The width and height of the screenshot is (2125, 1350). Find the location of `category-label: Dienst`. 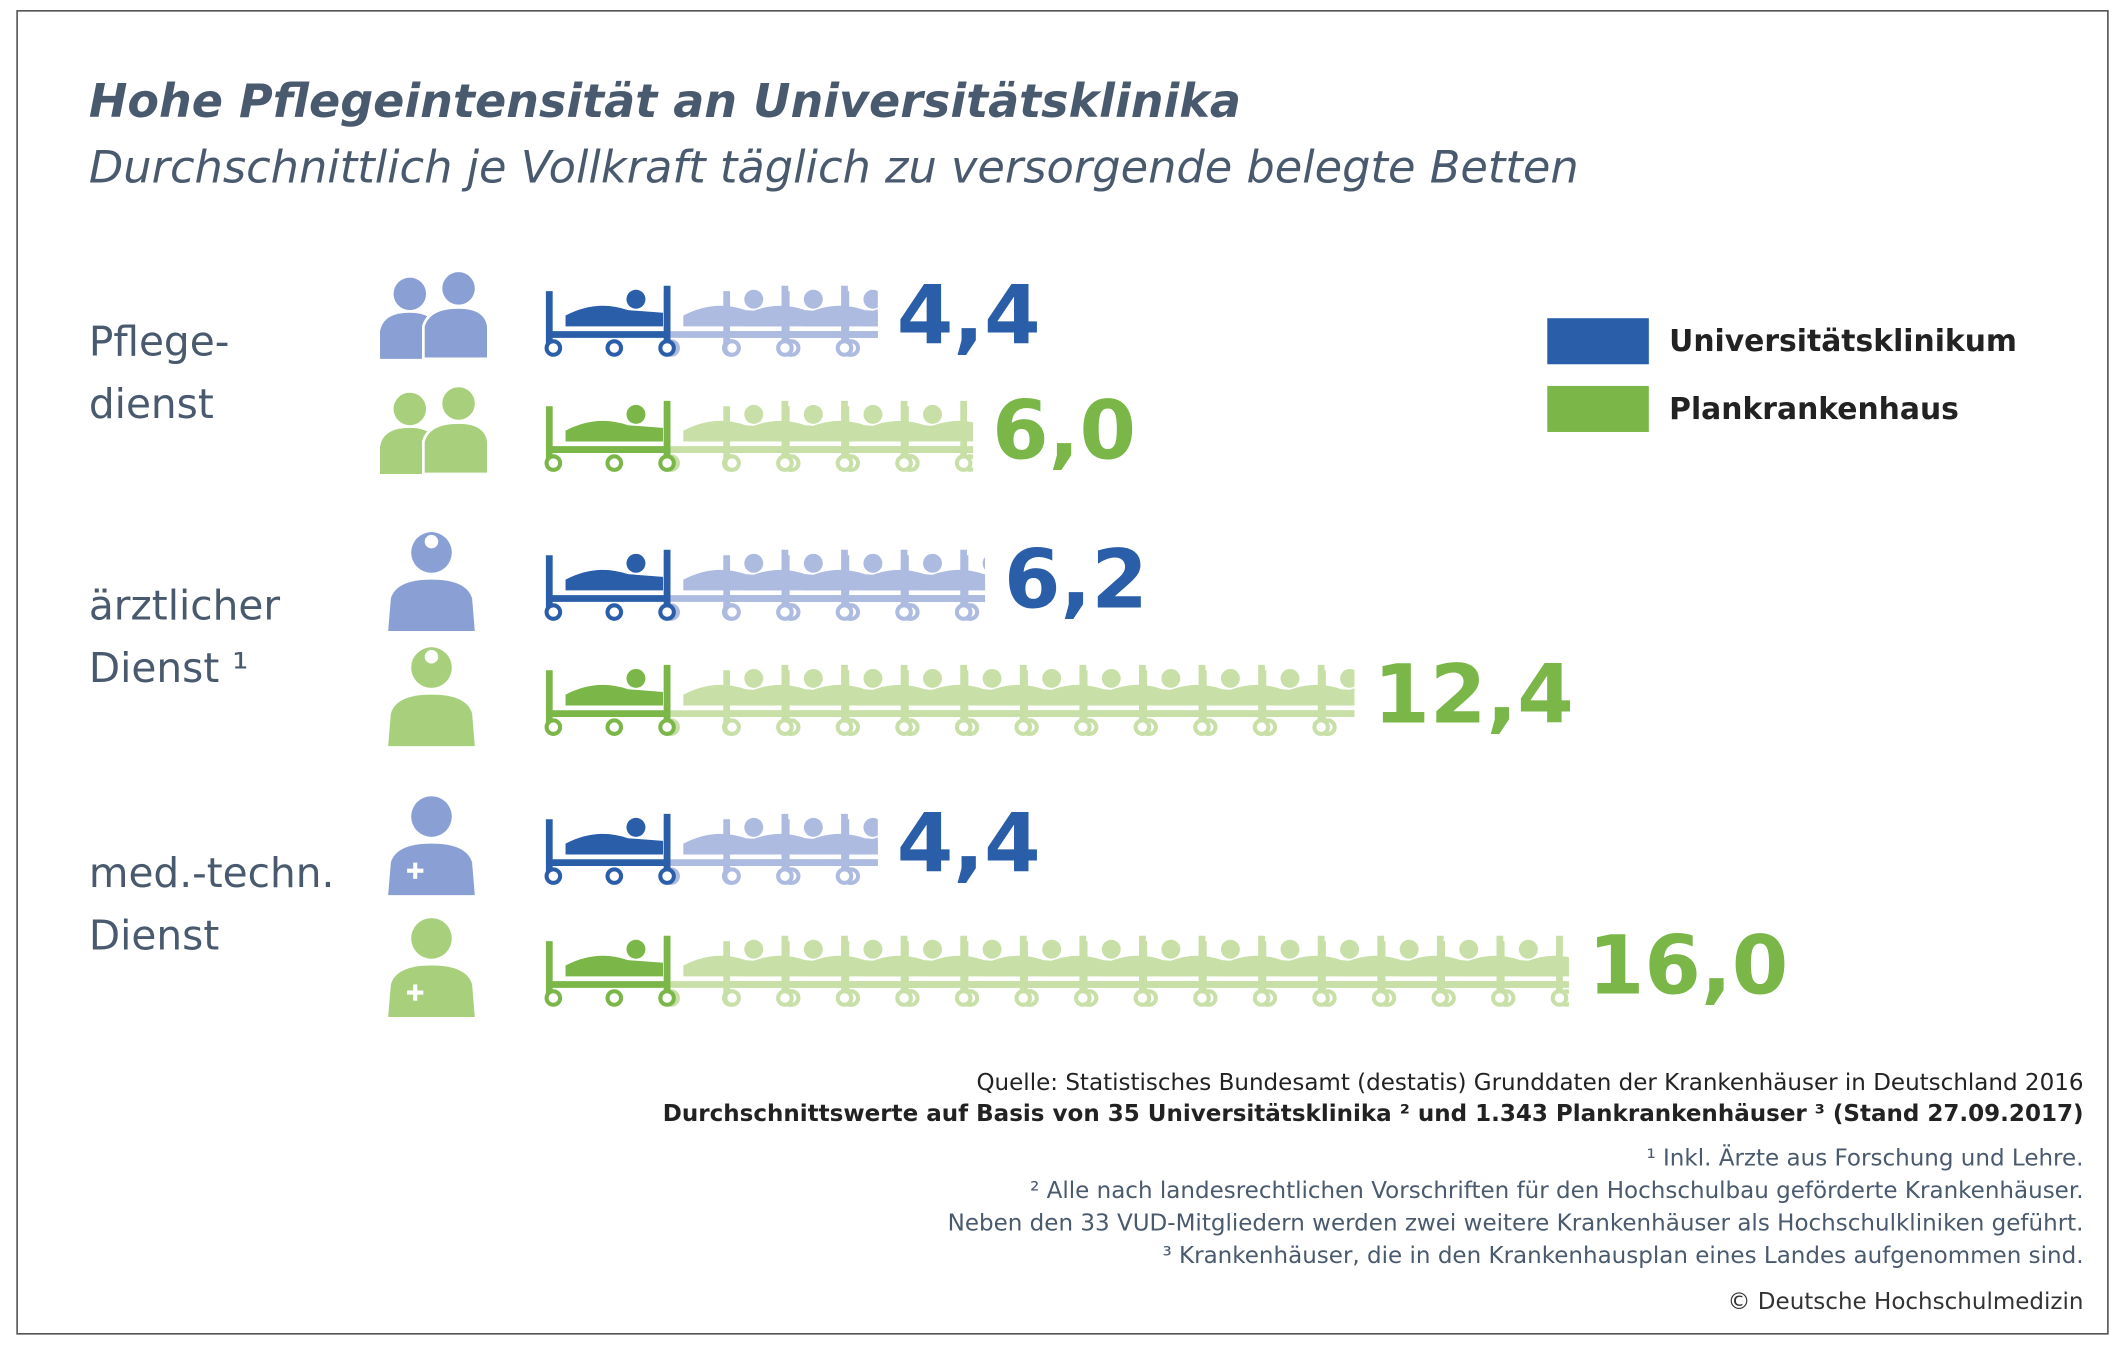

category-label: Dienst is located at coordinates (154, 935).